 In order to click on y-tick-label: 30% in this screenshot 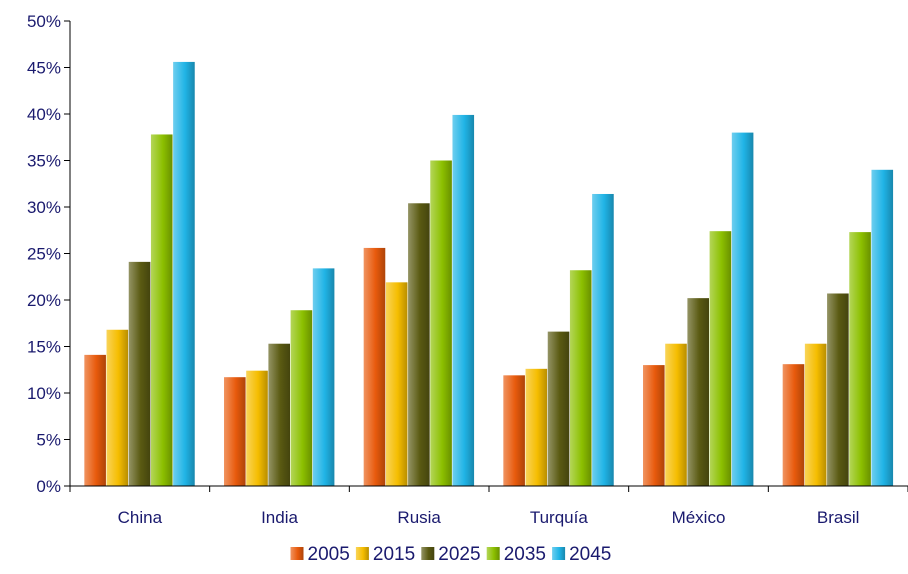, I will do `click(44, 207)`.